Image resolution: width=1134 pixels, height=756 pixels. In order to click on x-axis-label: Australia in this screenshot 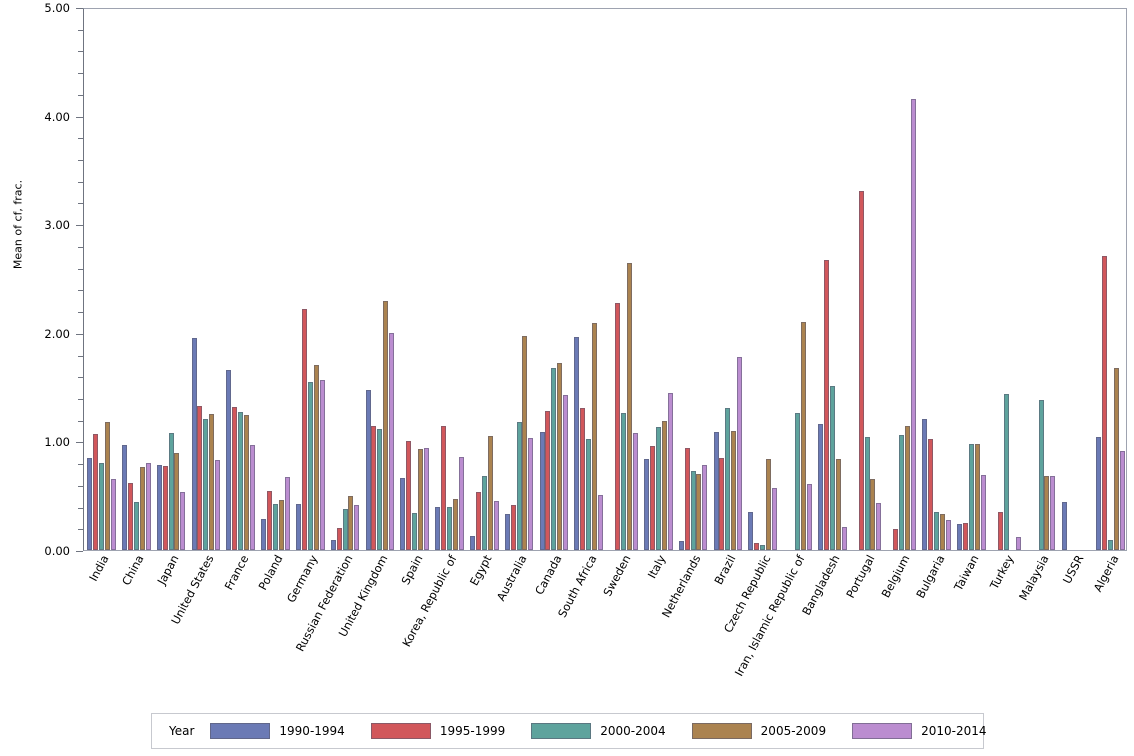, I will do `click(512, 578)`.